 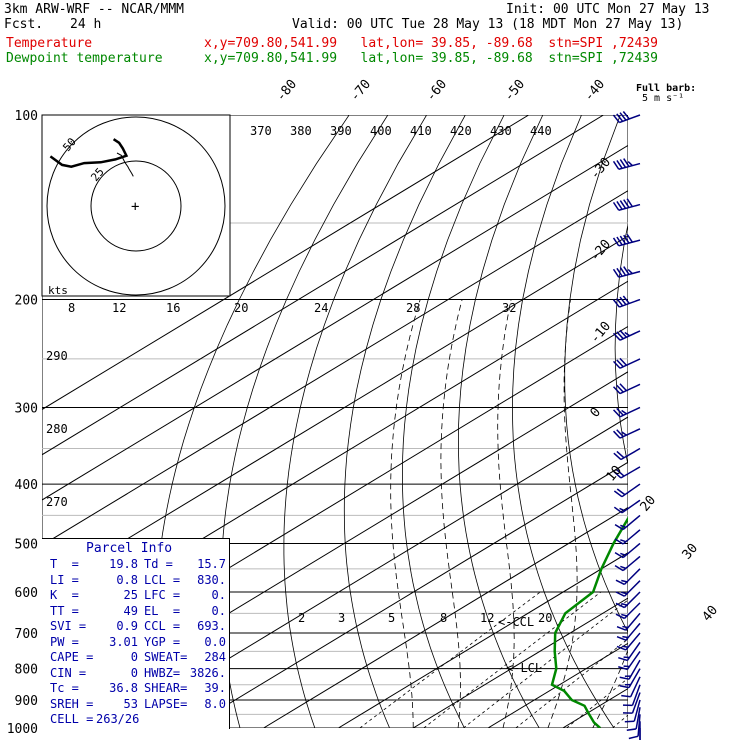 I want to click on hodograph-trace, so click(x=89, y=153).